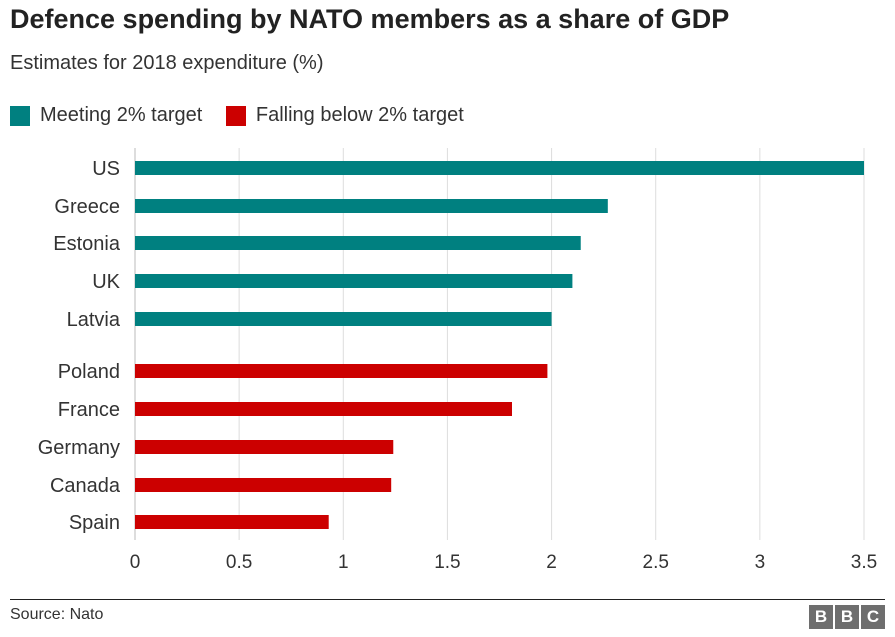  Describe the element at coordinates (167, 63) in the screenshot. I see `chart-subtitle: Estimates for 2018 expenditure (%)` at that location.